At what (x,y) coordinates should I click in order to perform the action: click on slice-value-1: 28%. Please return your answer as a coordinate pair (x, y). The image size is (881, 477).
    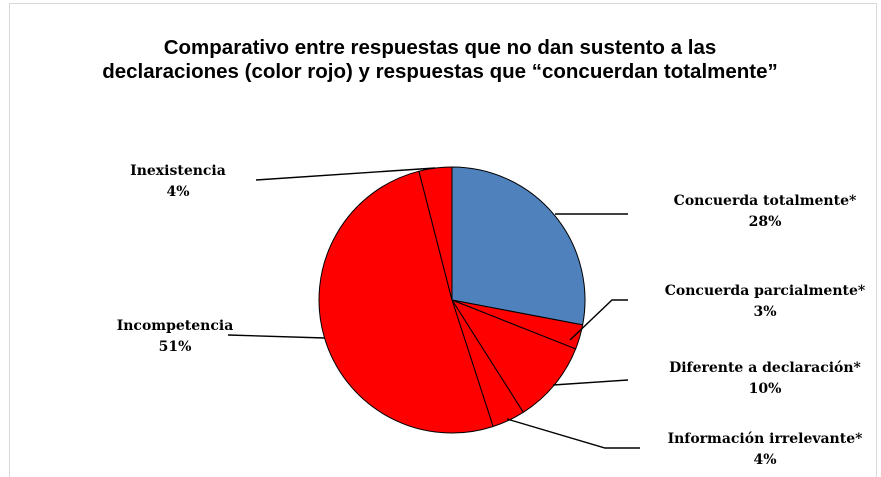
    Looking at the image, I should click on (765, 222).